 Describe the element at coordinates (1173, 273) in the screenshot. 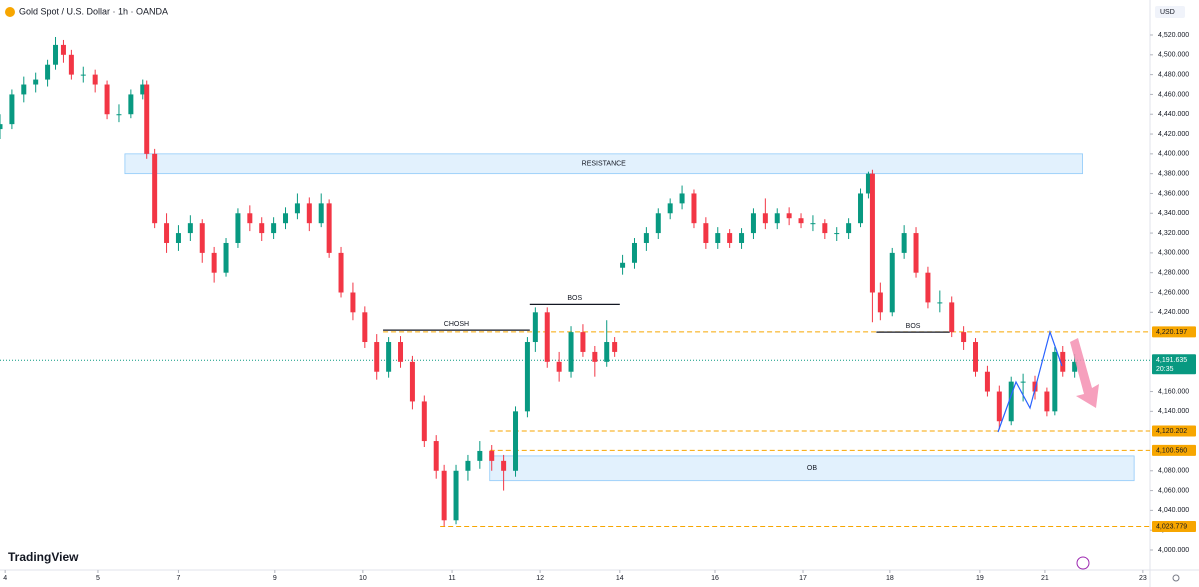

I see `y-tick-label: 4,280.000` at that location.